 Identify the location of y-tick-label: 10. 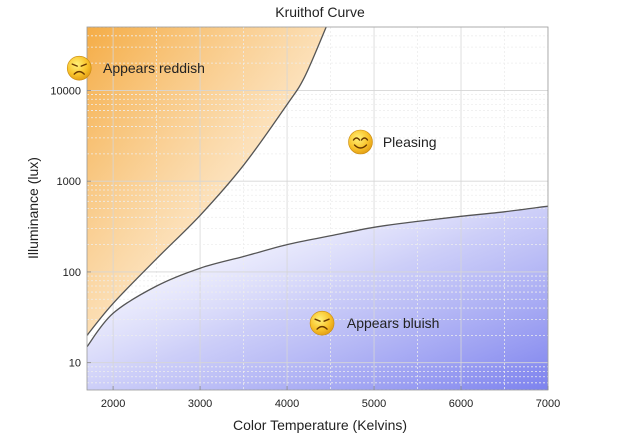
(75, 364).